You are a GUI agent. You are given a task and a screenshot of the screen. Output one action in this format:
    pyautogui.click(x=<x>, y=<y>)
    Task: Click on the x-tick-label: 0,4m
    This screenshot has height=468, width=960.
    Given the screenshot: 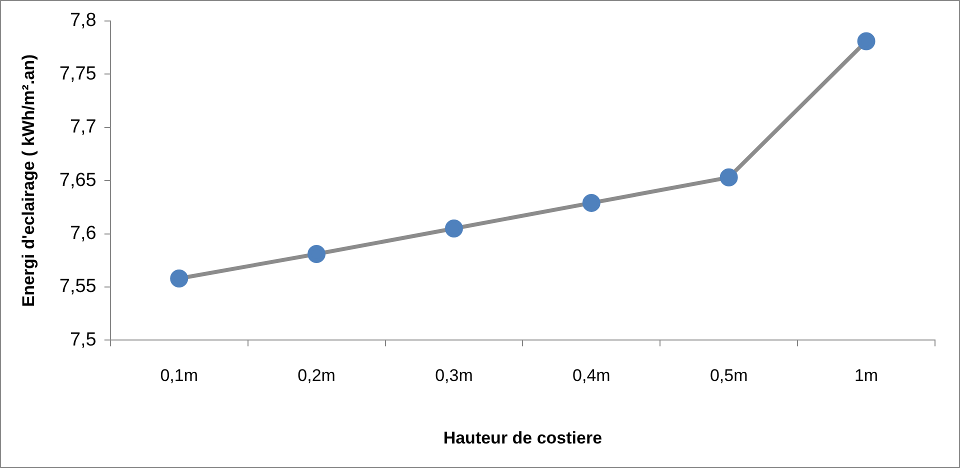 What is the action you would take?
    pyautogui.click(x=591, y=376)
    